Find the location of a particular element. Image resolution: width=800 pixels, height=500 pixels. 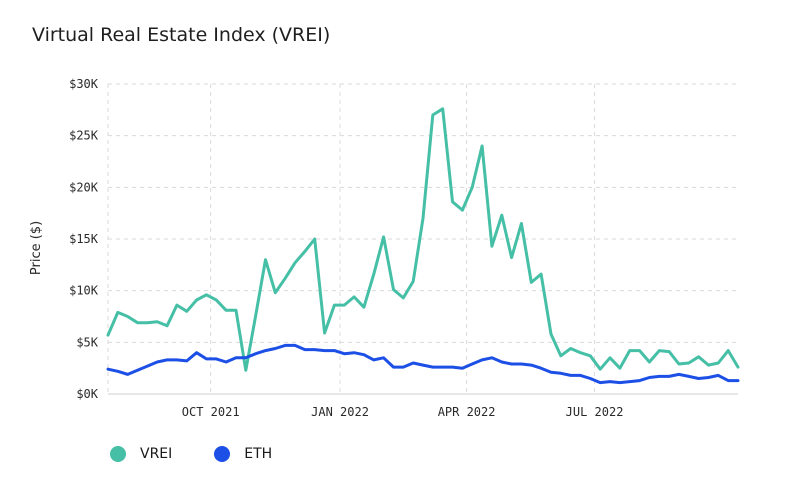

legend: VREI ETH is located at coordinates (191, 454).